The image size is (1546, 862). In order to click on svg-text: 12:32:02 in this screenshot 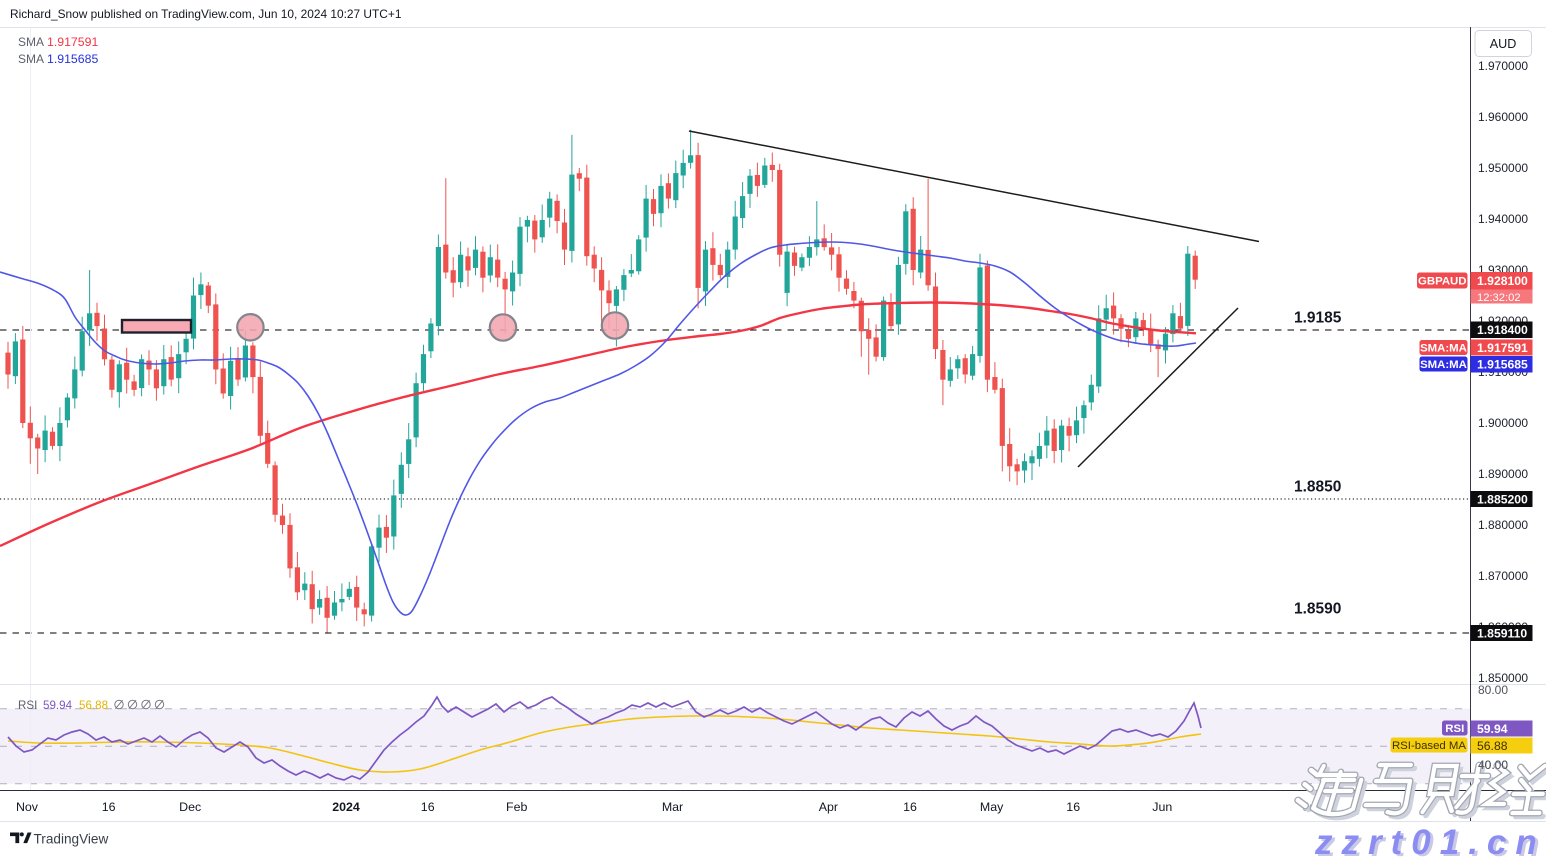, I will do `click(1499, 298)`.